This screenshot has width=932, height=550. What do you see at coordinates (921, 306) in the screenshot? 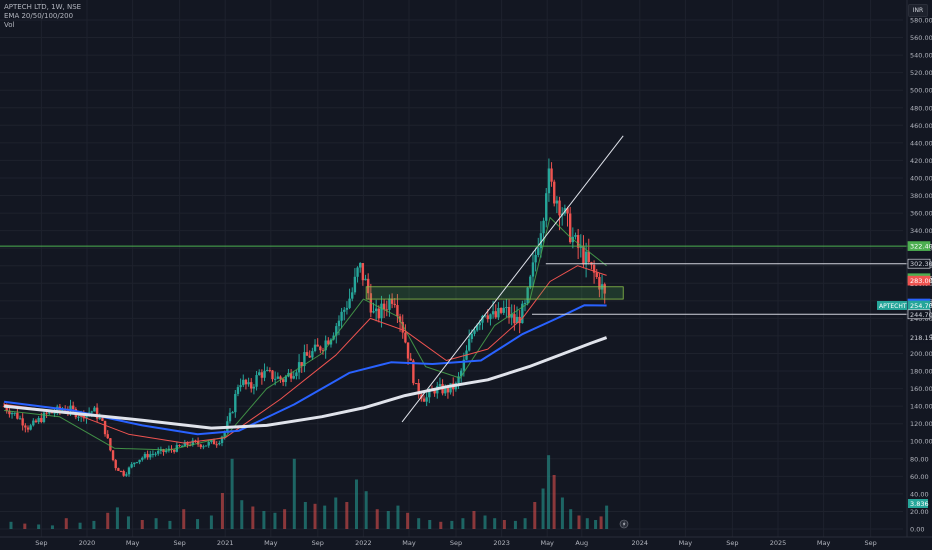
I see `price-badge-label: 254.70` at bounding box center [921, 306].